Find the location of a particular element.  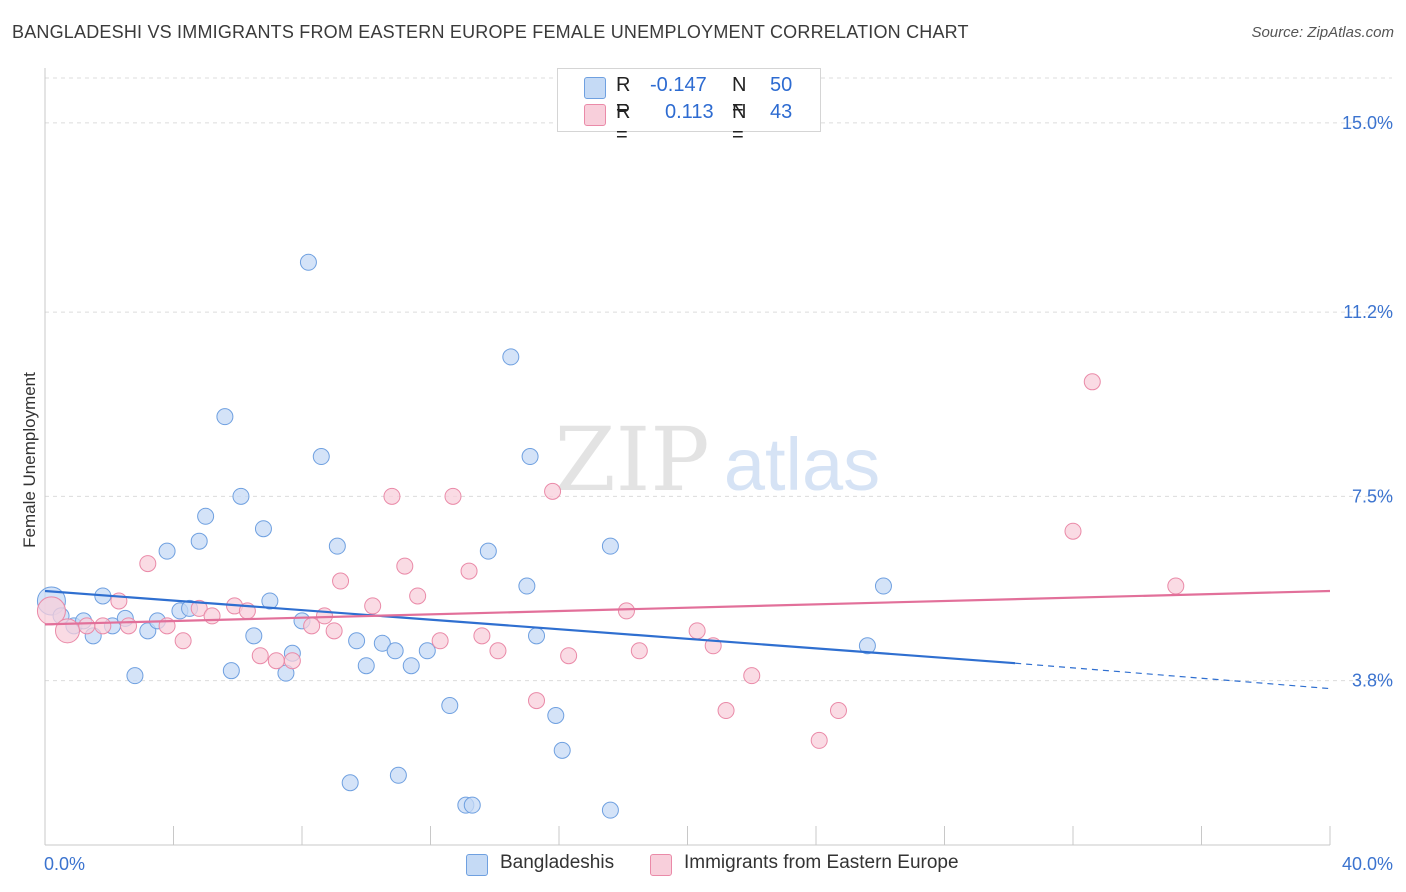

x-tick-label: 40.0% is located at coordinates (1367, 864).